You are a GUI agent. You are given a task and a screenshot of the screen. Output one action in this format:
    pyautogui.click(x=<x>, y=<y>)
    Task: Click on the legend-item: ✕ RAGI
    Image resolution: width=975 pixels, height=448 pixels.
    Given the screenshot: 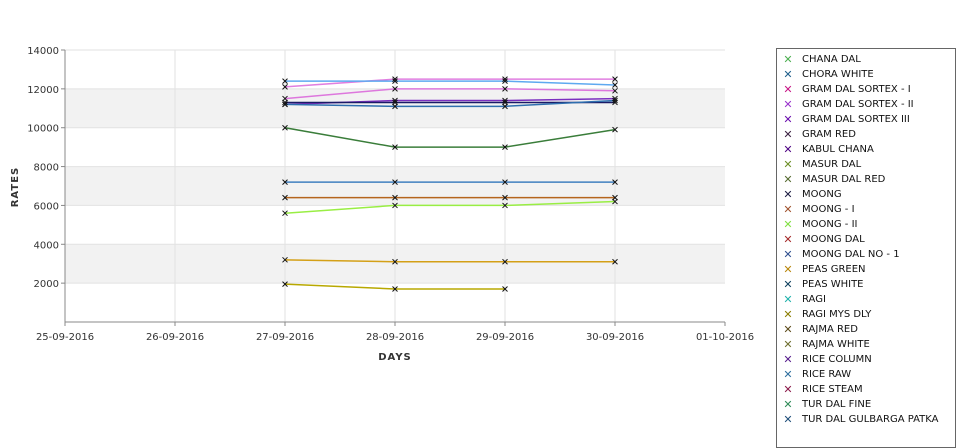 What is the action you would take?
    pyautogui.click(x=801, y=299)
    